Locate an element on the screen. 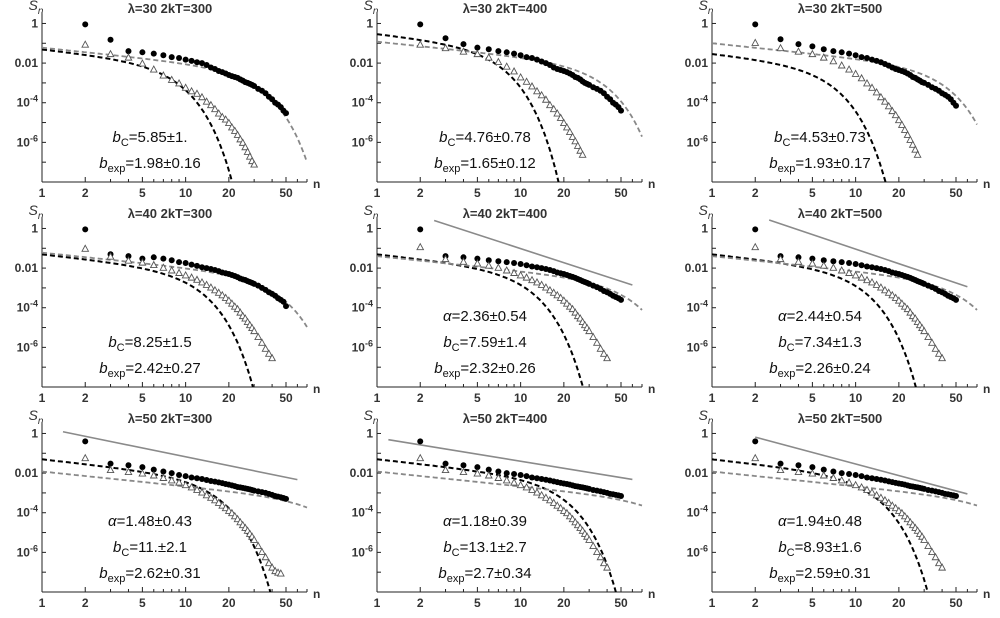 This screenshot has height=618, width=1000. fit-power is located at coordinates (510, 459).